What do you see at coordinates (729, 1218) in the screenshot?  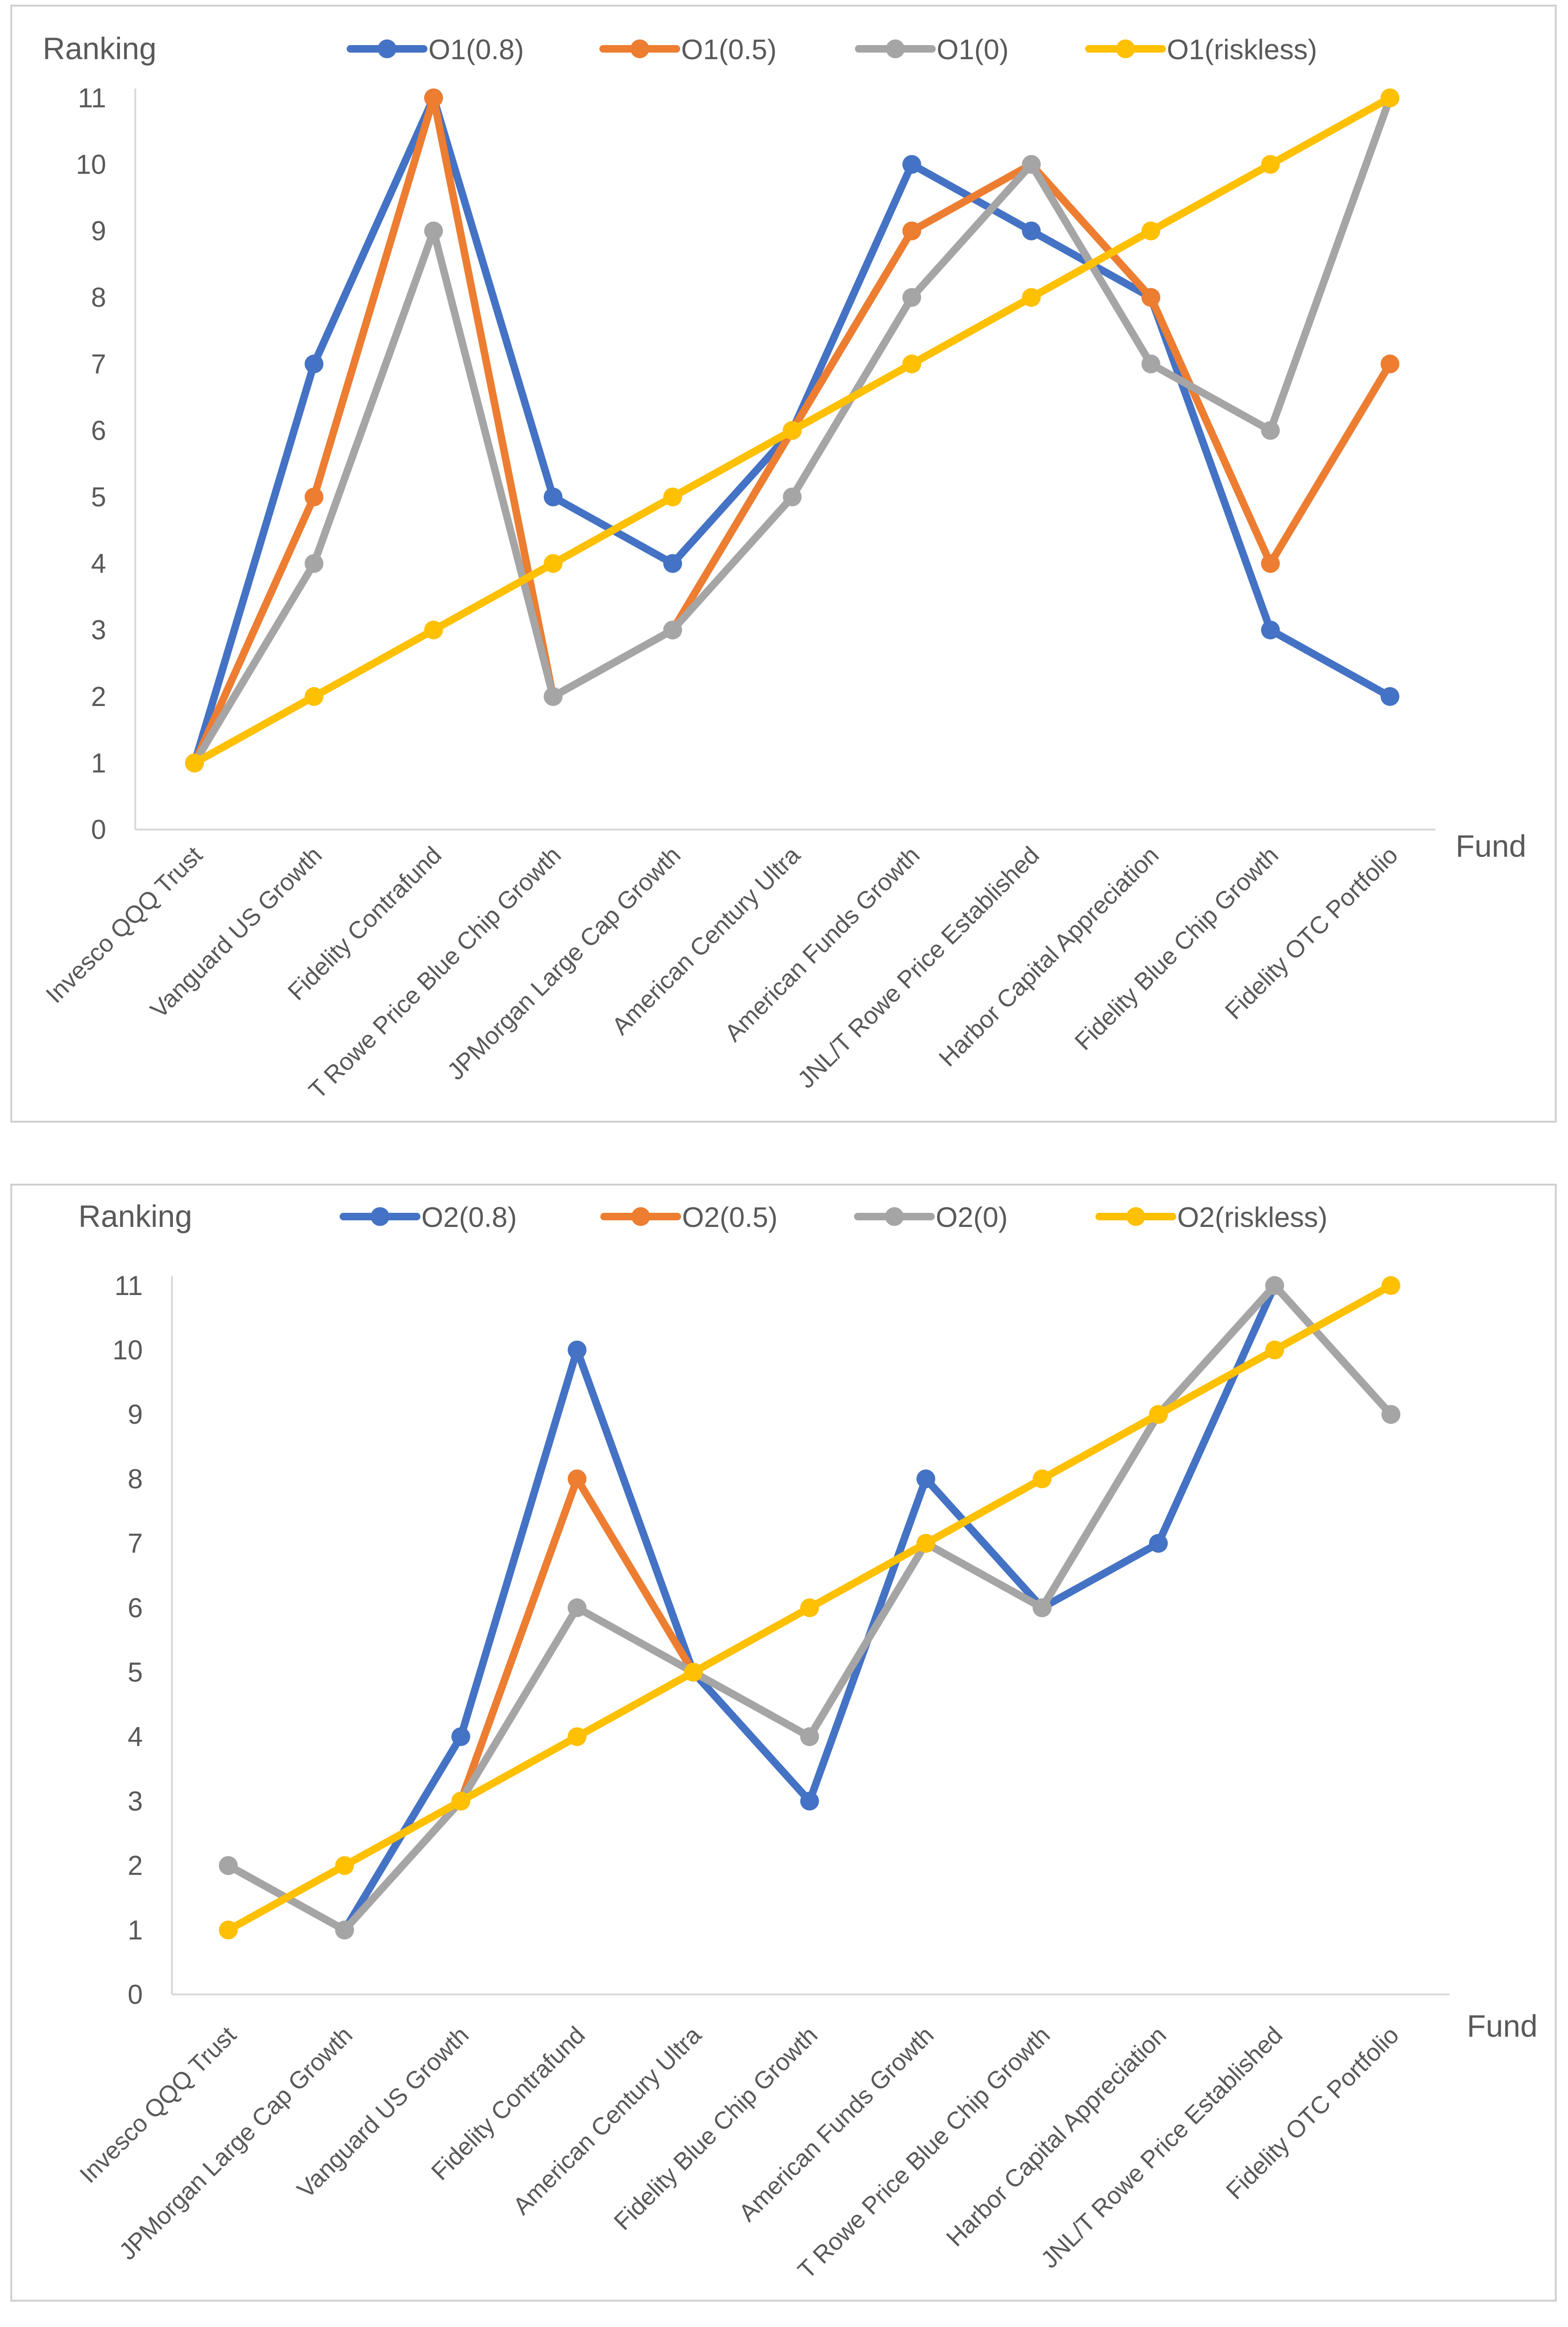 I see `legend-label: O2(0.5)` at bounding box center [729, 1218].